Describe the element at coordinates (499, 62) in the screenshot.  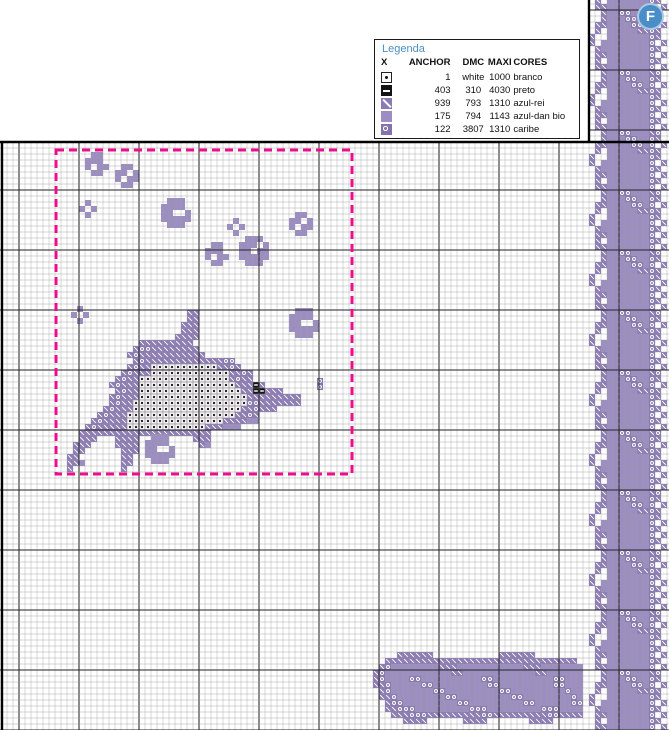
I see `legend-col-maxi: MAXI` at that location.